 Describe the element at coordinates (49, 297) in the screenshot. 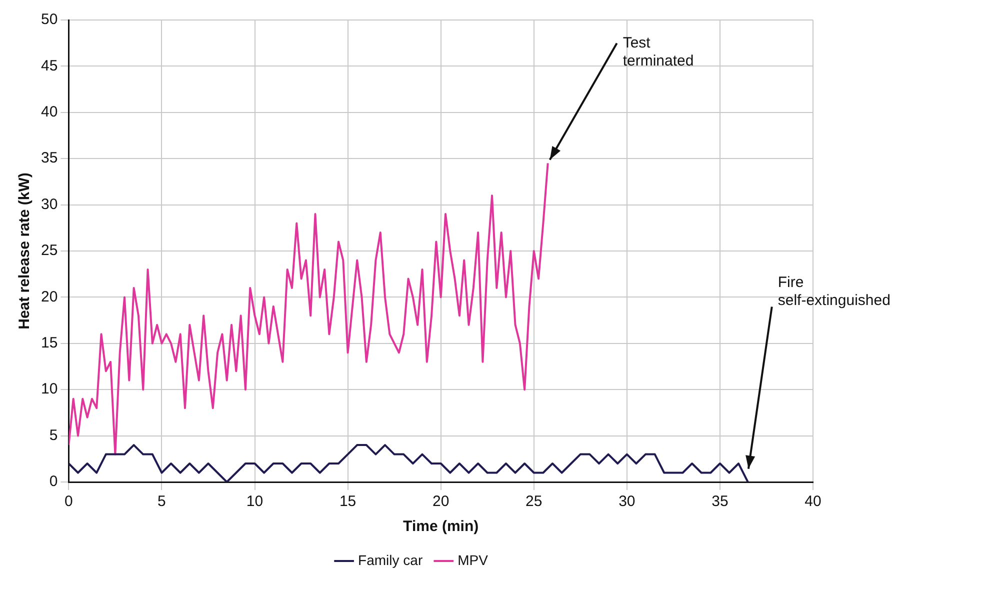

I see `y-tick-label: 20` at that location.